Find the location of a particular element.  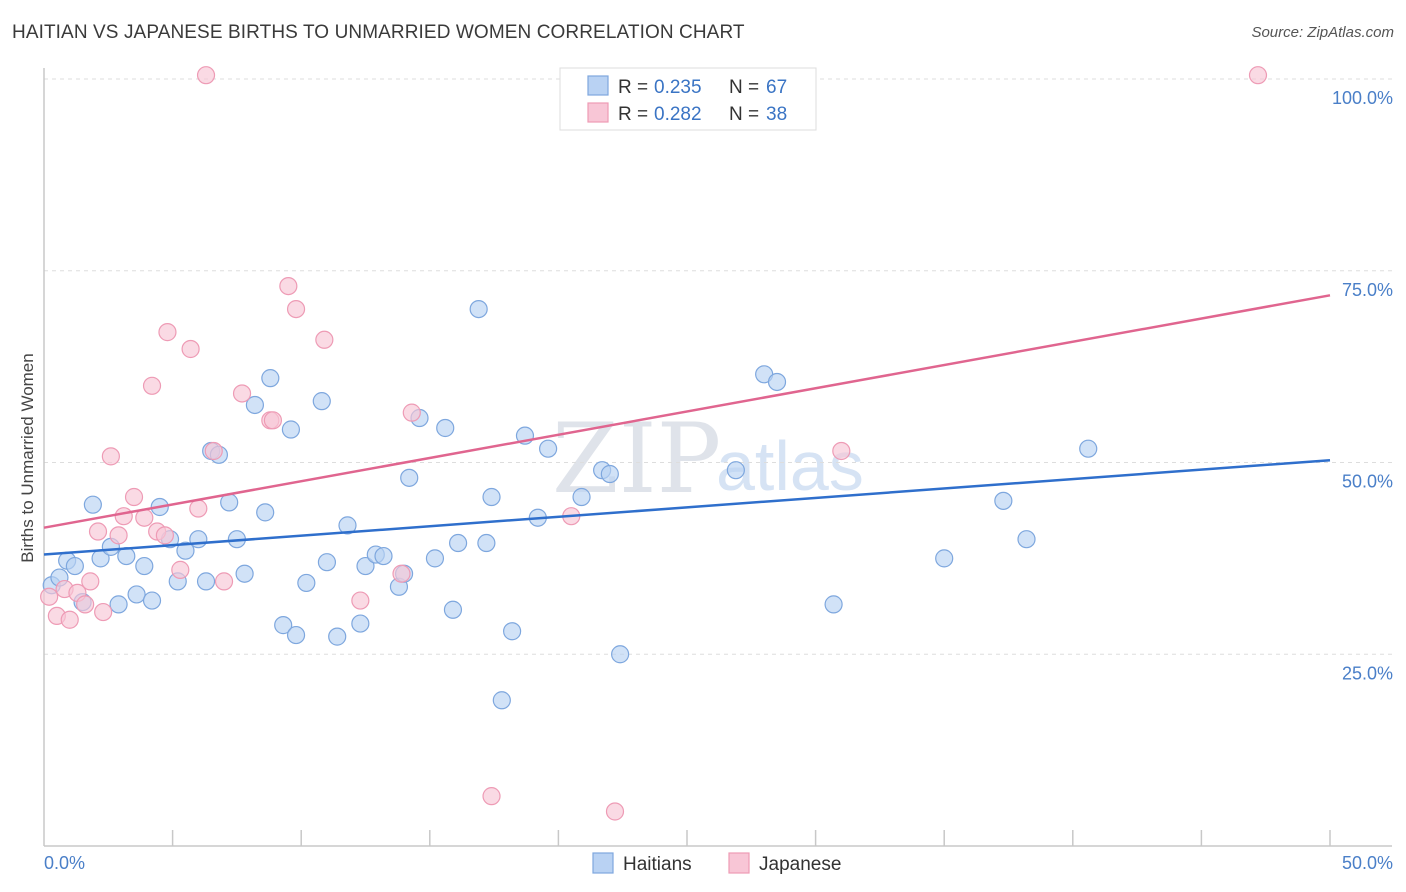

legend-japanese-r-value: 0.282 is located at coordinates (678, 114).